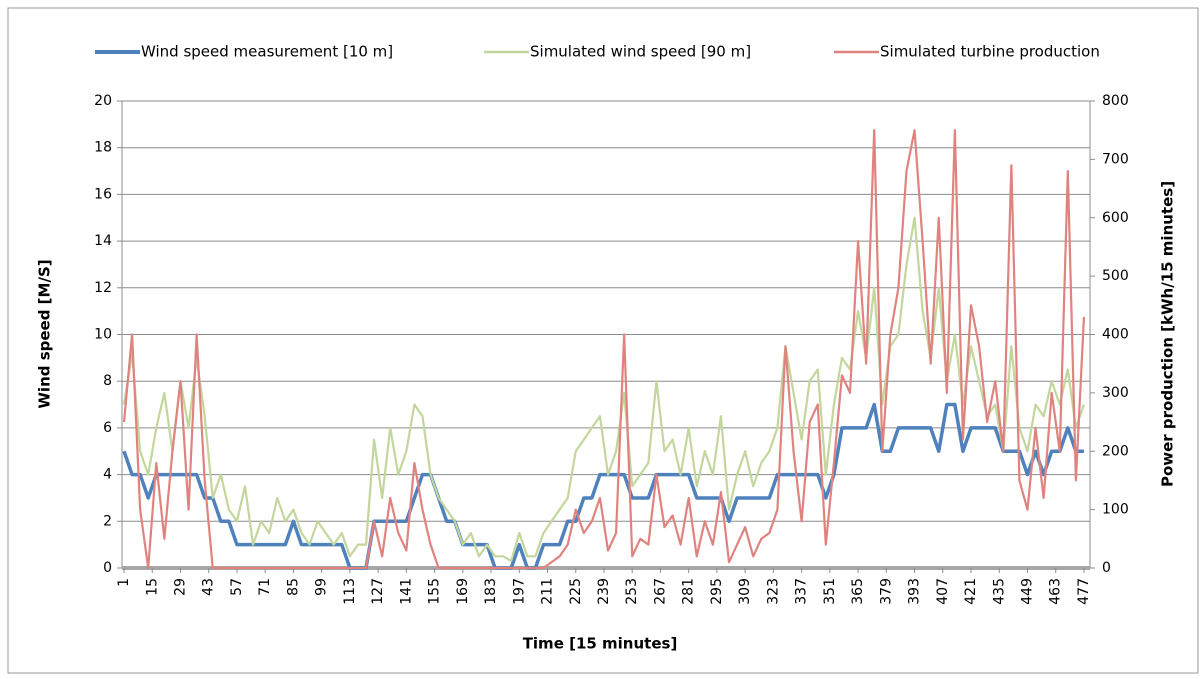  I want to click on x-tick-label: 435, so click(999, 591).